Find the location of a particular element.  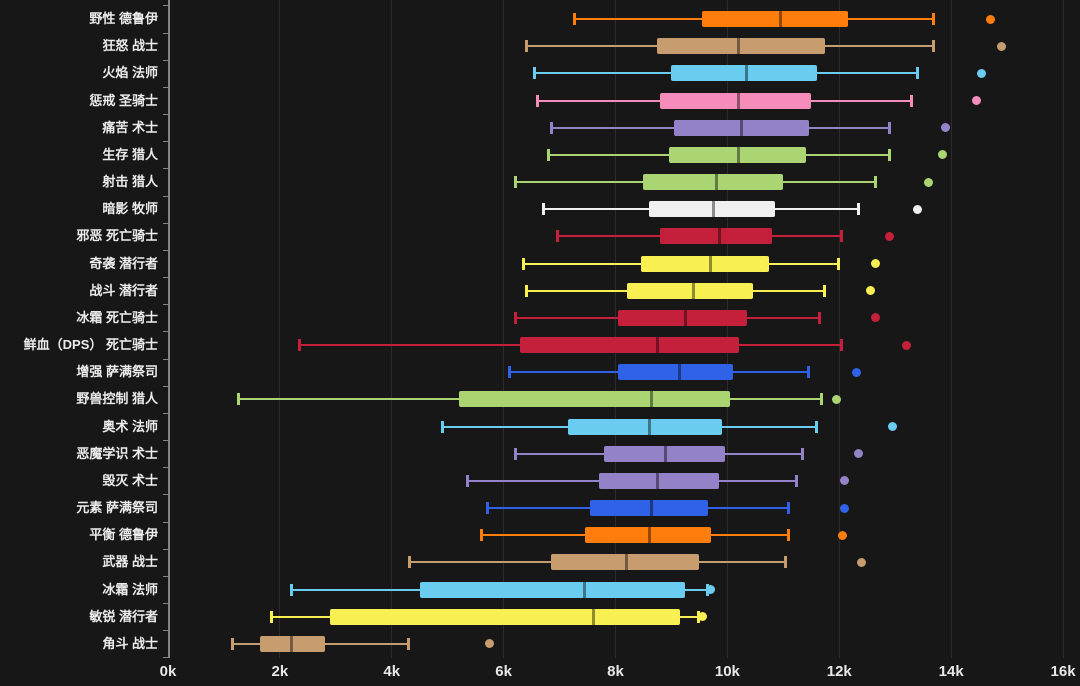

y-axis-label: 敏锐 潜行者 is located at coordinates (123, 616).